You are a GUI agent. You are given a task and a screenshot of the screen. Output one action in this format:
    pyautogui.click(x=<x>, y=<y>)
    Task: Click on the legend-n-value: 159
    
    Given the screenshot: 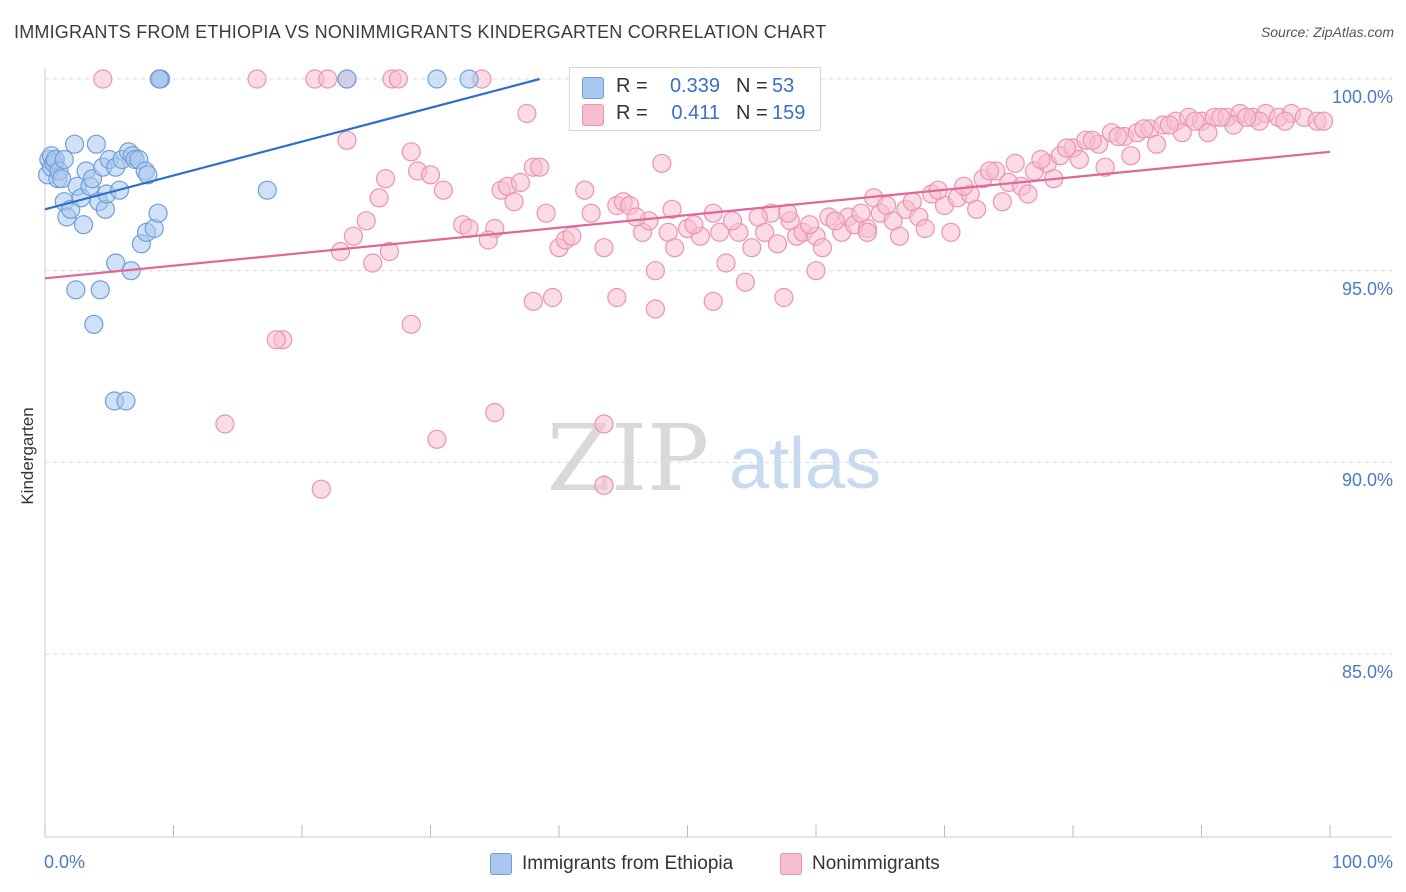 What is the action you would take?
    pyautogui.click(x=789, y=113)
    